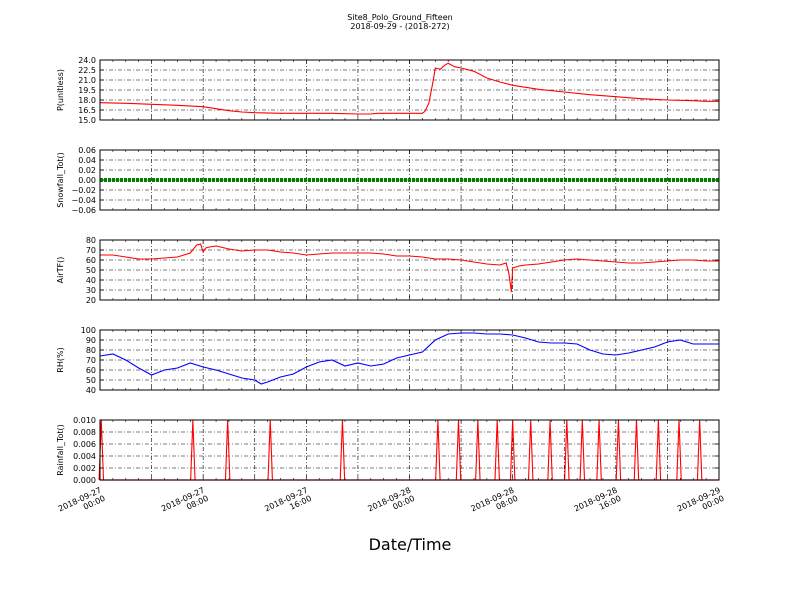  Describe the element at coordinates (83, 200) in the screenshot. I see `y-tick-label: −0.04` at that location.